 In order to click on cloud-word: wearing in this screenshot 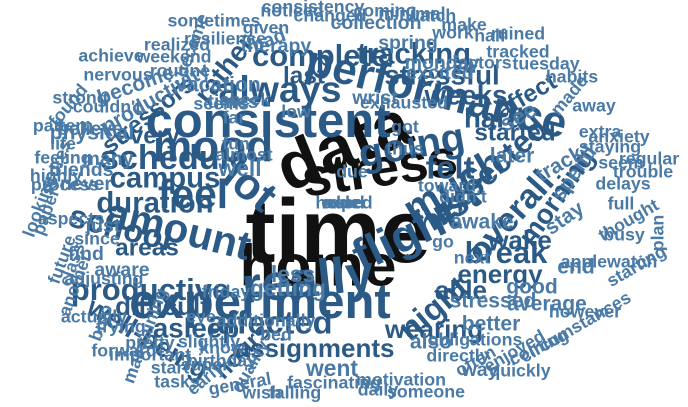, I will do `click(433, 329)`.